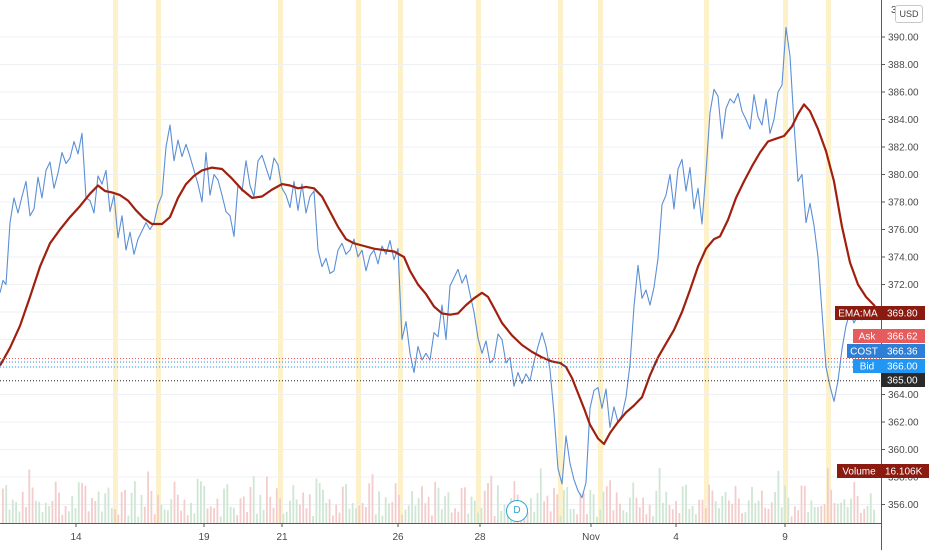  What do you see at coordinates (909, 14) in the screenshot?
I see `currency-button: USD` at bounding box center [909, 14].